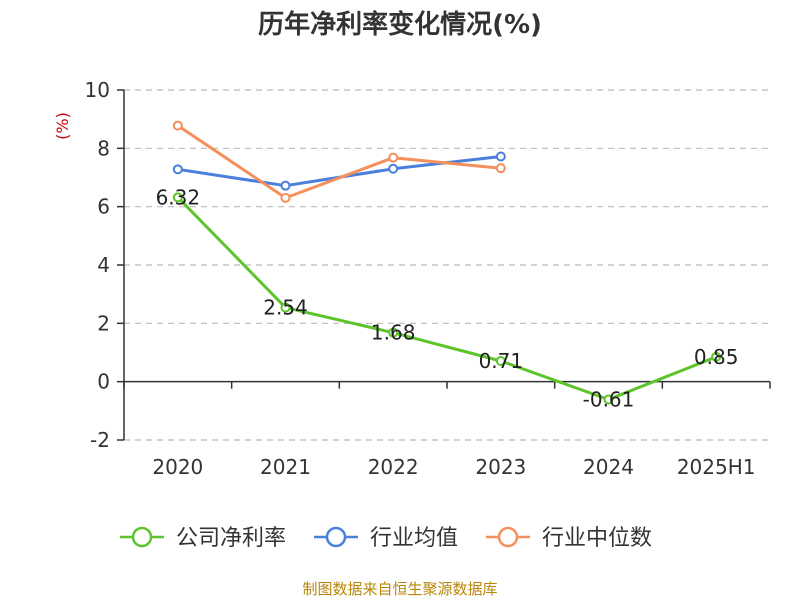  I want to click on y-tick-label: 4, so click(103, 265).